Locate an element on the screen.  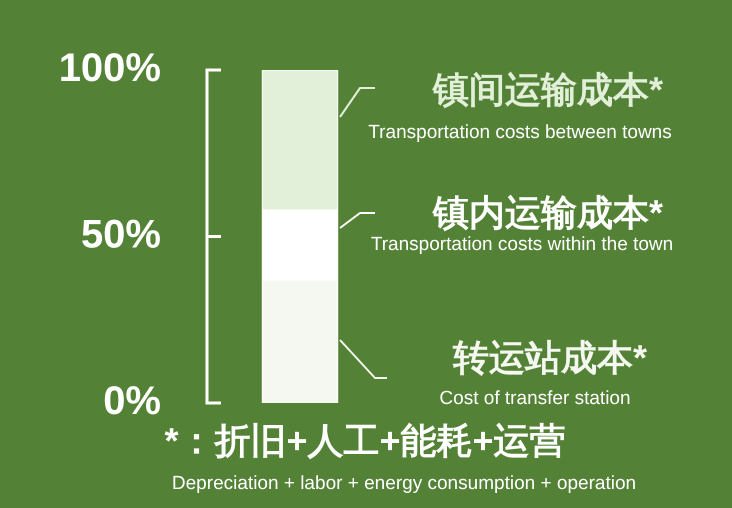
text: Depreciation + labor + energy consumption + operation is located at coordinates (404, 483).